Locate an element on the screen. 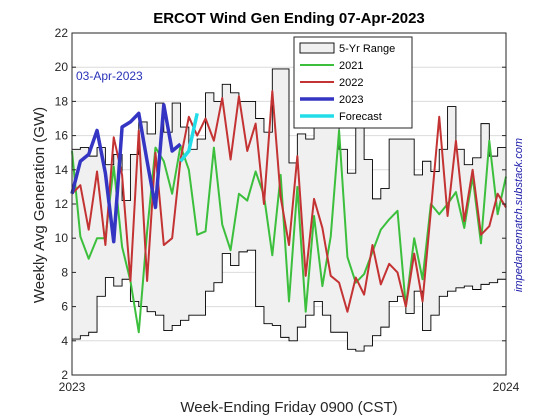  y-axis-label: Weekly Avg Generation (GW) is located at coordinates (39, 205).